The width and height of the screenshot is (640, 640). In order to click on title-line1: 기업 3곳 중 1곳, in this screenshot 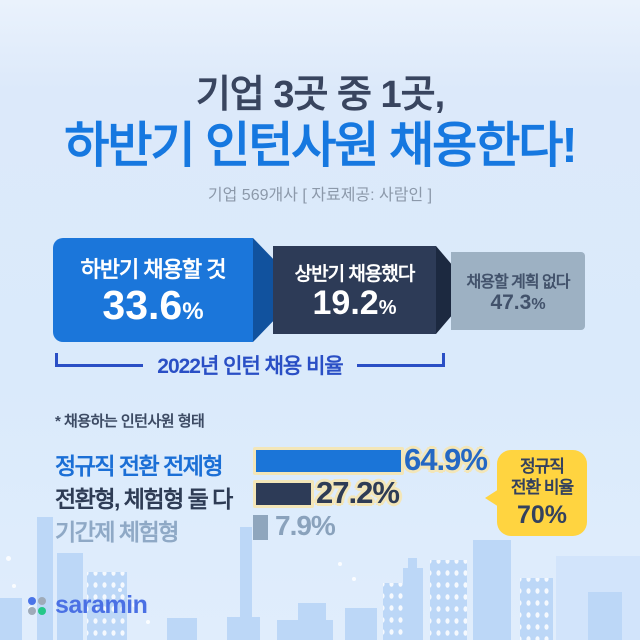, I will do `click(320, 95)`.